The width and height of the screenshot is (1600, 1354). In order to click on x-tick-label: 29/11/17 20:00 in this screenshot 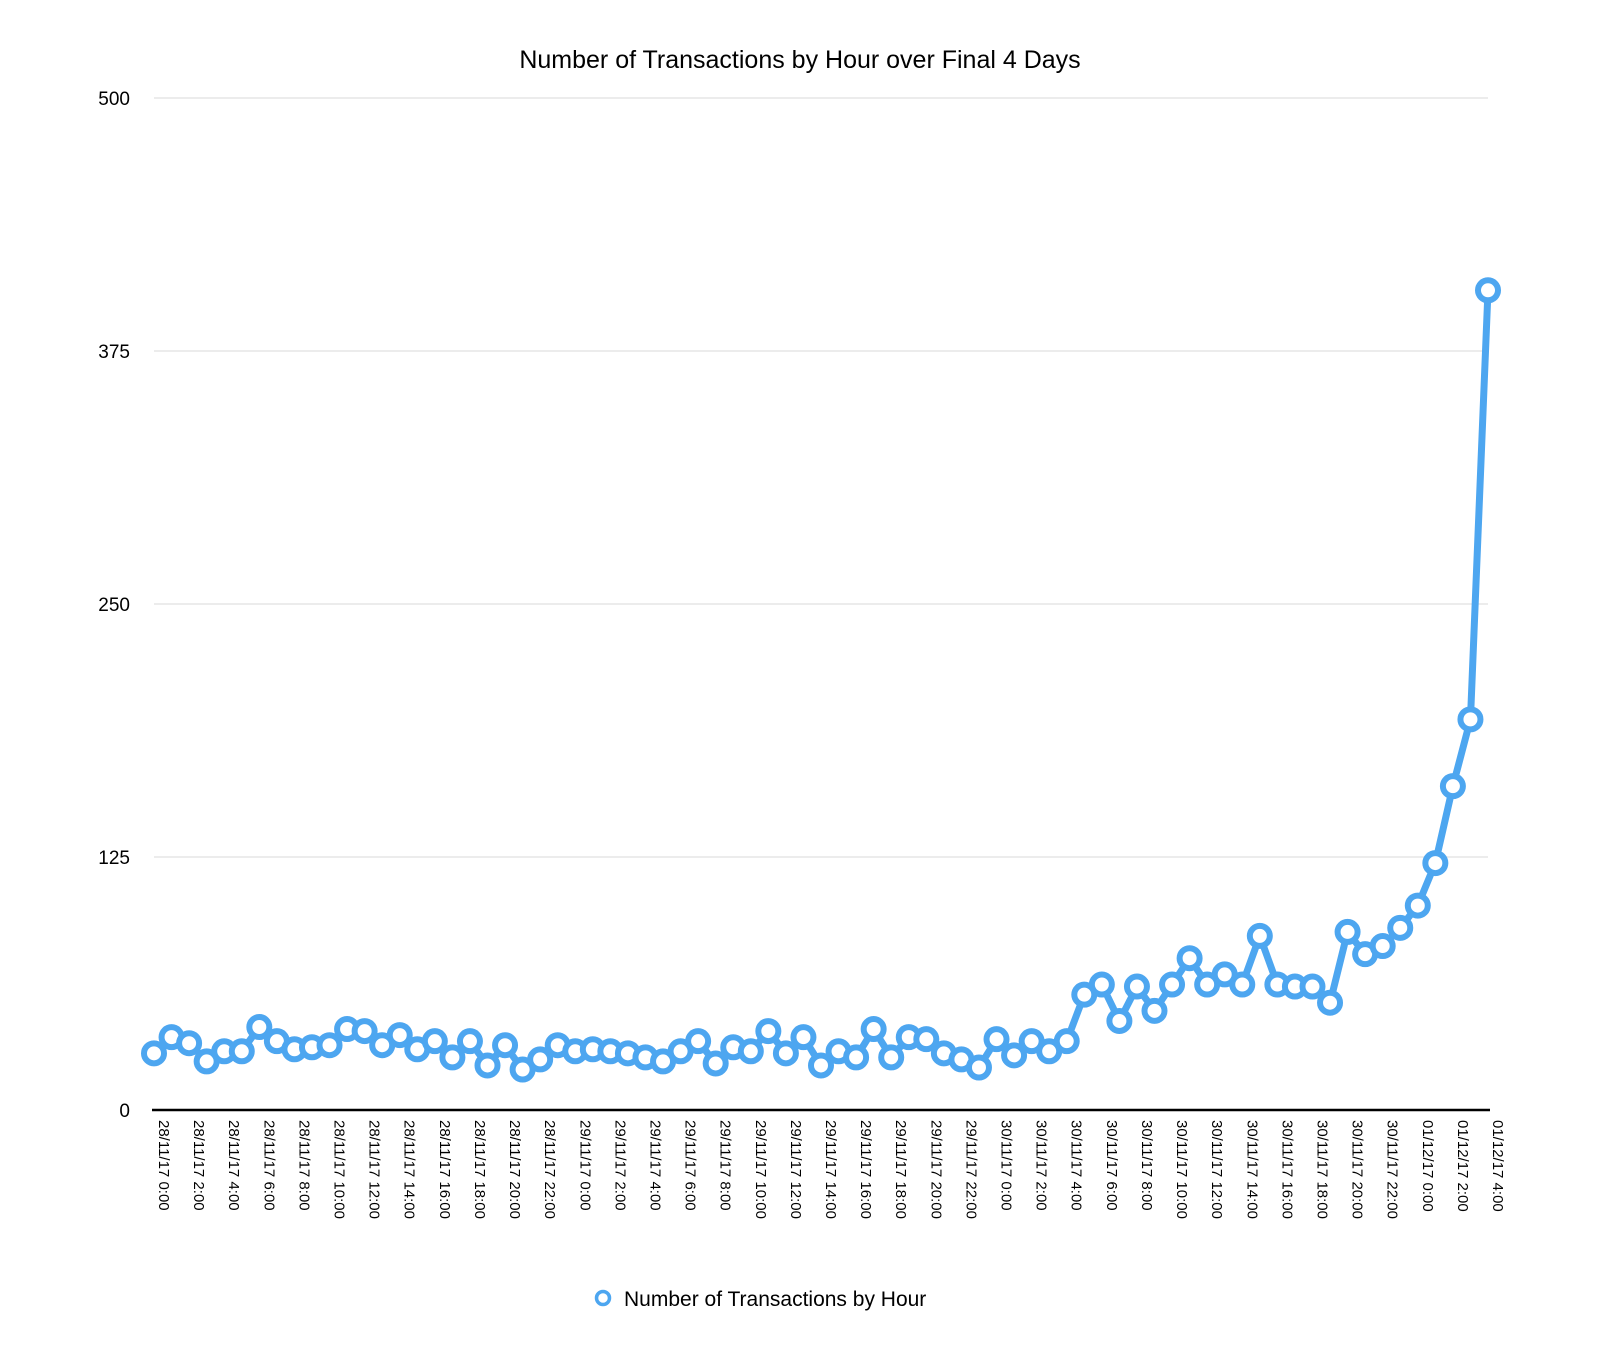, I will do `click(935, 1169)`.